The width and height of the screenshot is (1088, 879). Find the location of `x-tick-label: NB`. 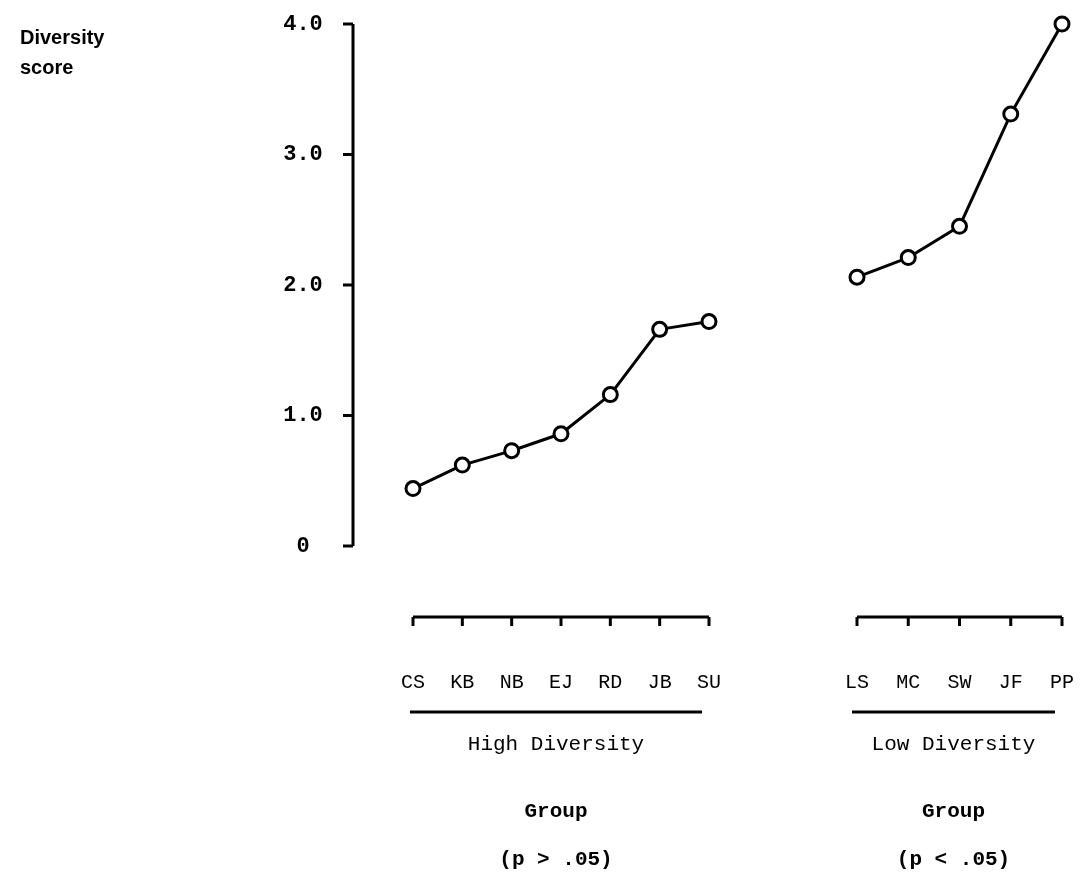

x-tick-label: NB is located at coordinates (511, 682).